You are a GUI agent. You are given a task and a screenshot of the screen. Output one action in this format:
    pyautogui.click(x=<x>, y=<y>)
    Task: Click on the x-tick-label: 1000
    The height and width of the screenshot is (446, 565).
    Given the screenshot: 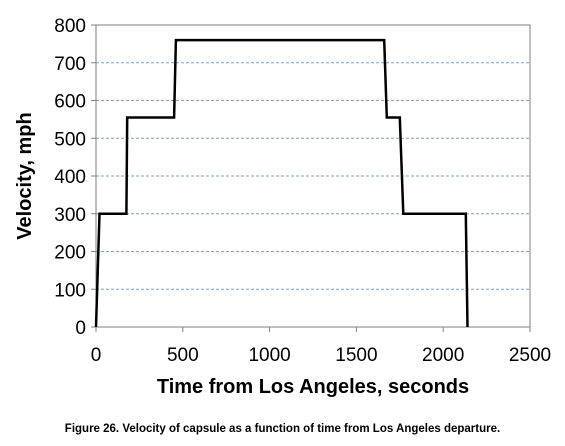 What is the action you would take?
    pyautogui.click(x=269, y=355)
    